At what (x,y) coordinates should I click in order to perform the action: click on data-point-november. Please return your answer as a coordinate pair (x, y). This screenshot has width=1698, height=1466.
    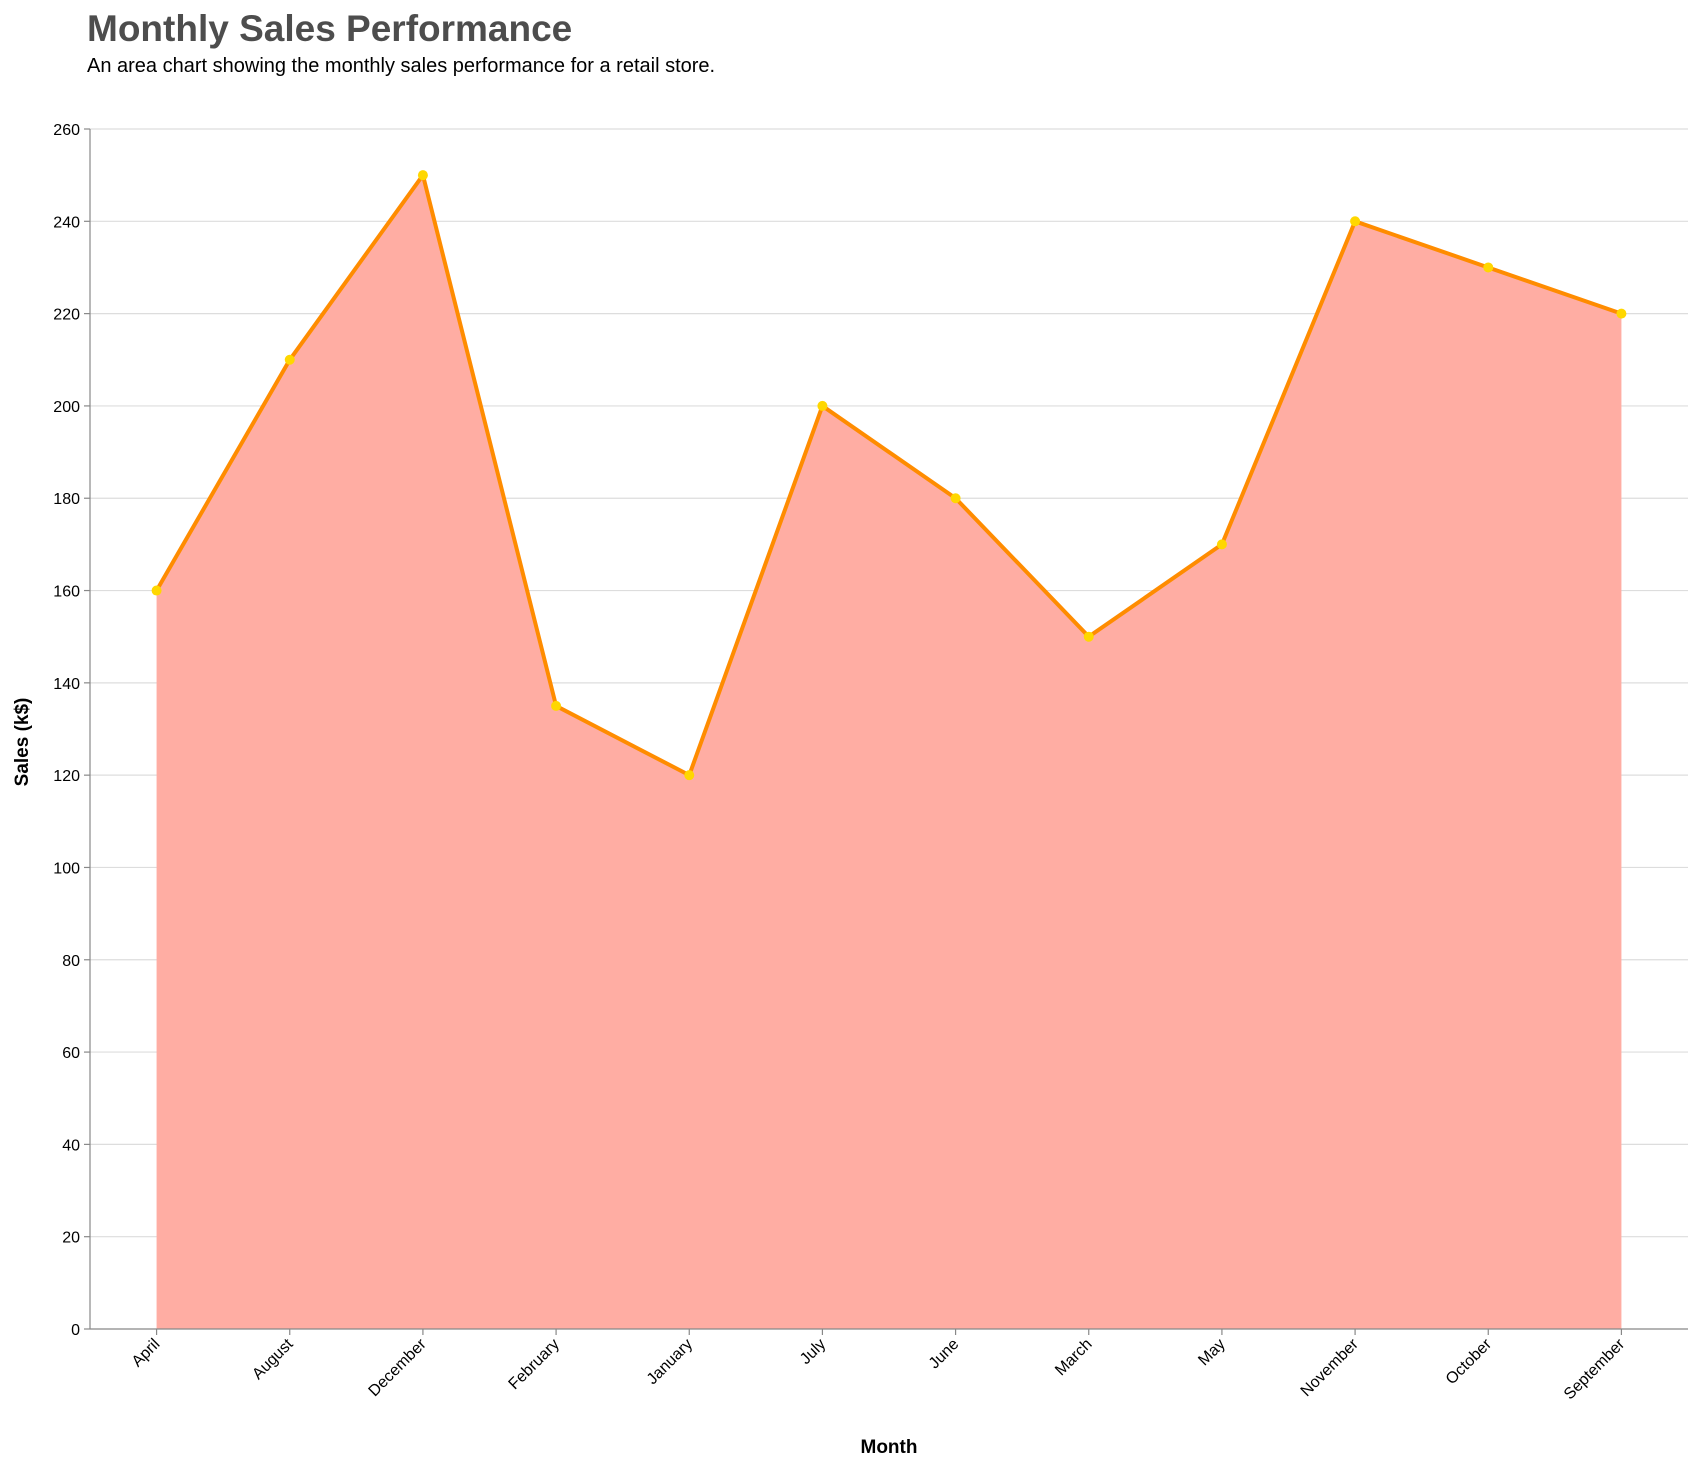
    Looking at the image, I should click on (1355, 221).